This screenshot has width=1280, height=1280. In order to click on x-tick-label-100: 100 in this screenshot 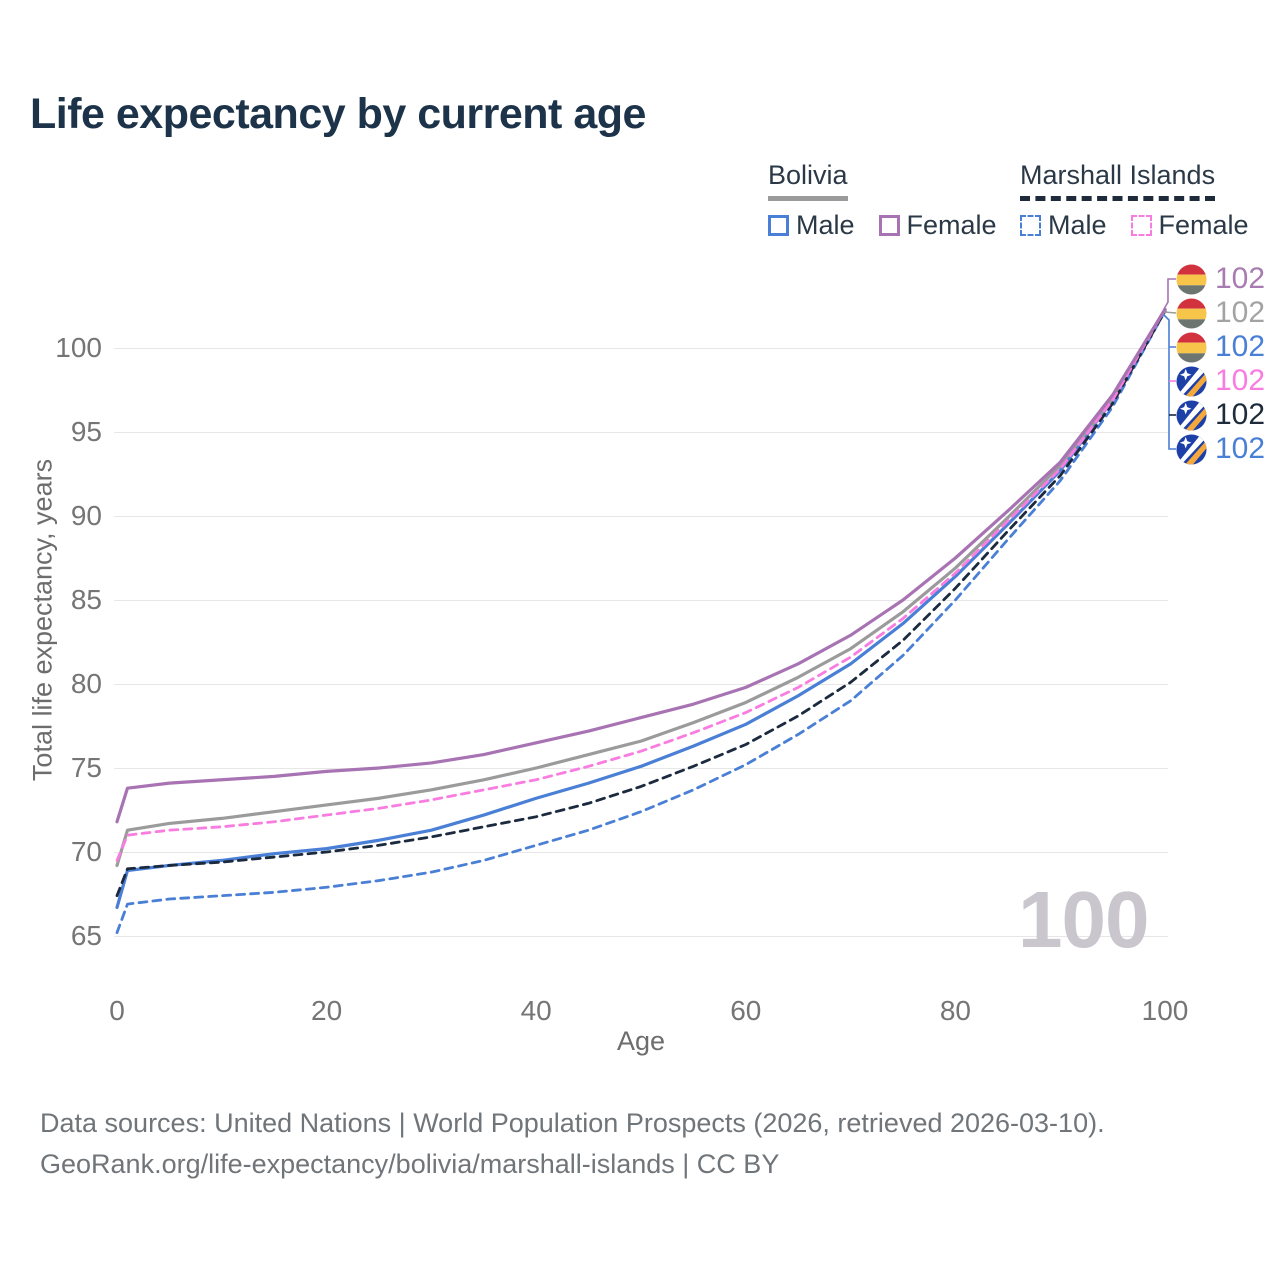, I will do `click(1165, 1010)`.